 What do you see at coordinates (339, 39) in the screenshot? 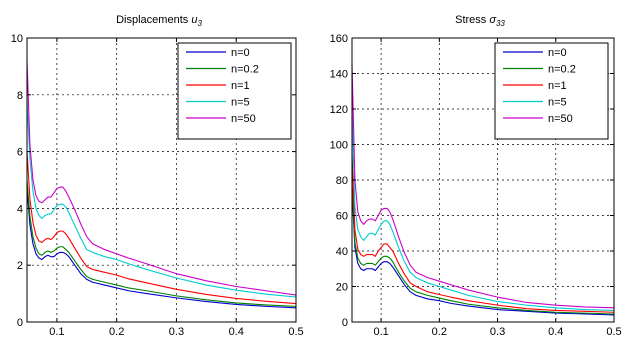
I see `y-tick-label: 160` at bounding box center [339, 39].